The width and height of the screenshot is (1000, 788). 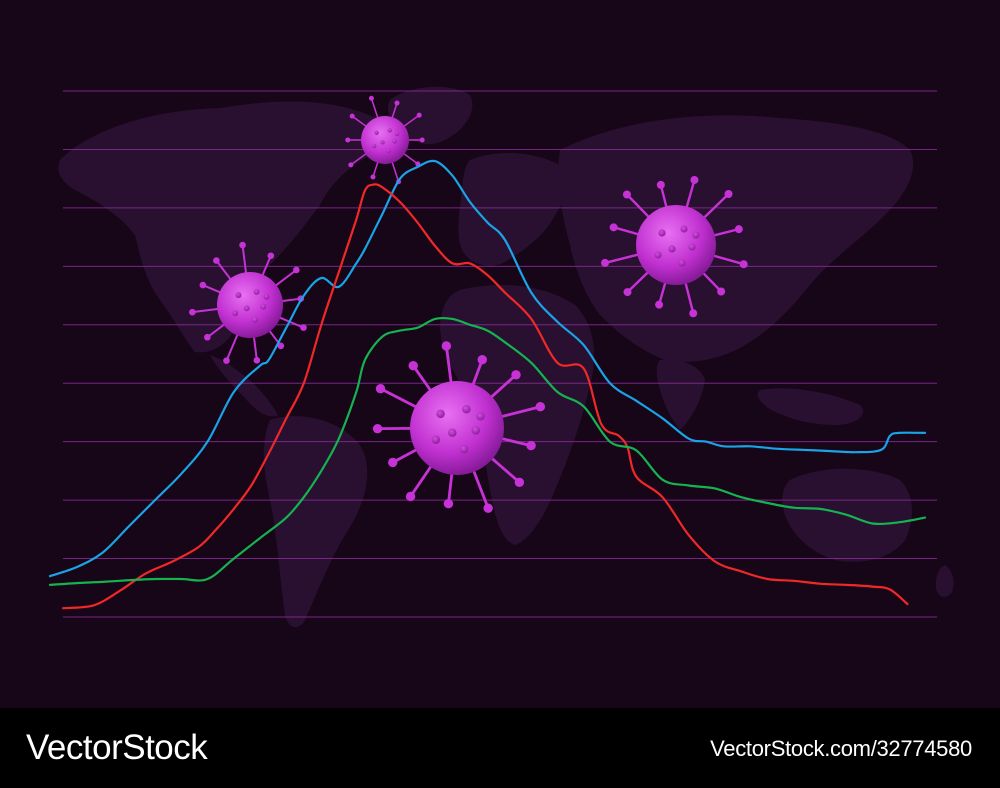 What do you see at coordinates (500, 748) in the screenshot?
I see `watermark-footer: VectorStock VectorStock.com/32774580` at bounding box center [500, 748].